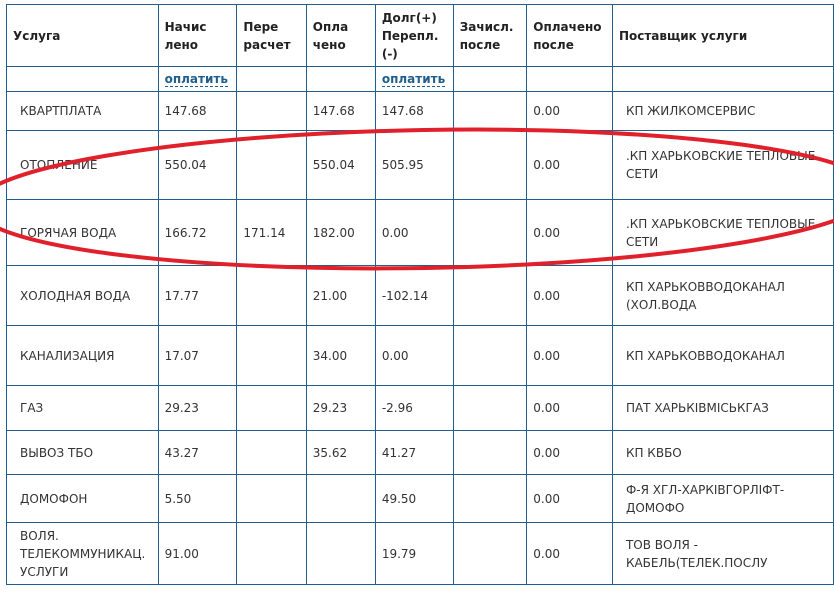  Describe the element at coordinates (414, 553) in the screenshot. I see `cell-debt: 19.79` at that location.